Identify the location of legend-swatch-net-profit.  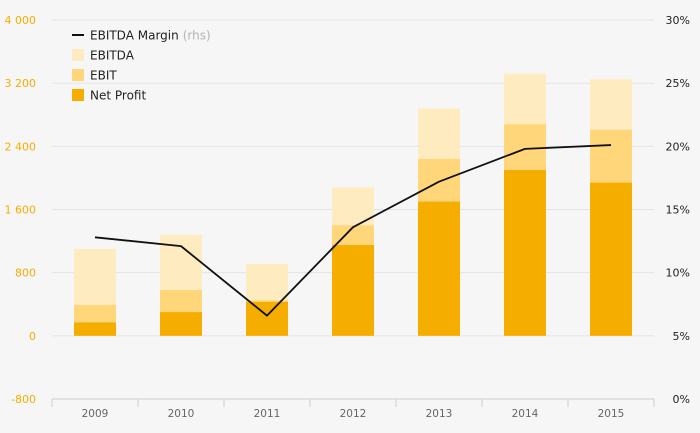
(78, 95).